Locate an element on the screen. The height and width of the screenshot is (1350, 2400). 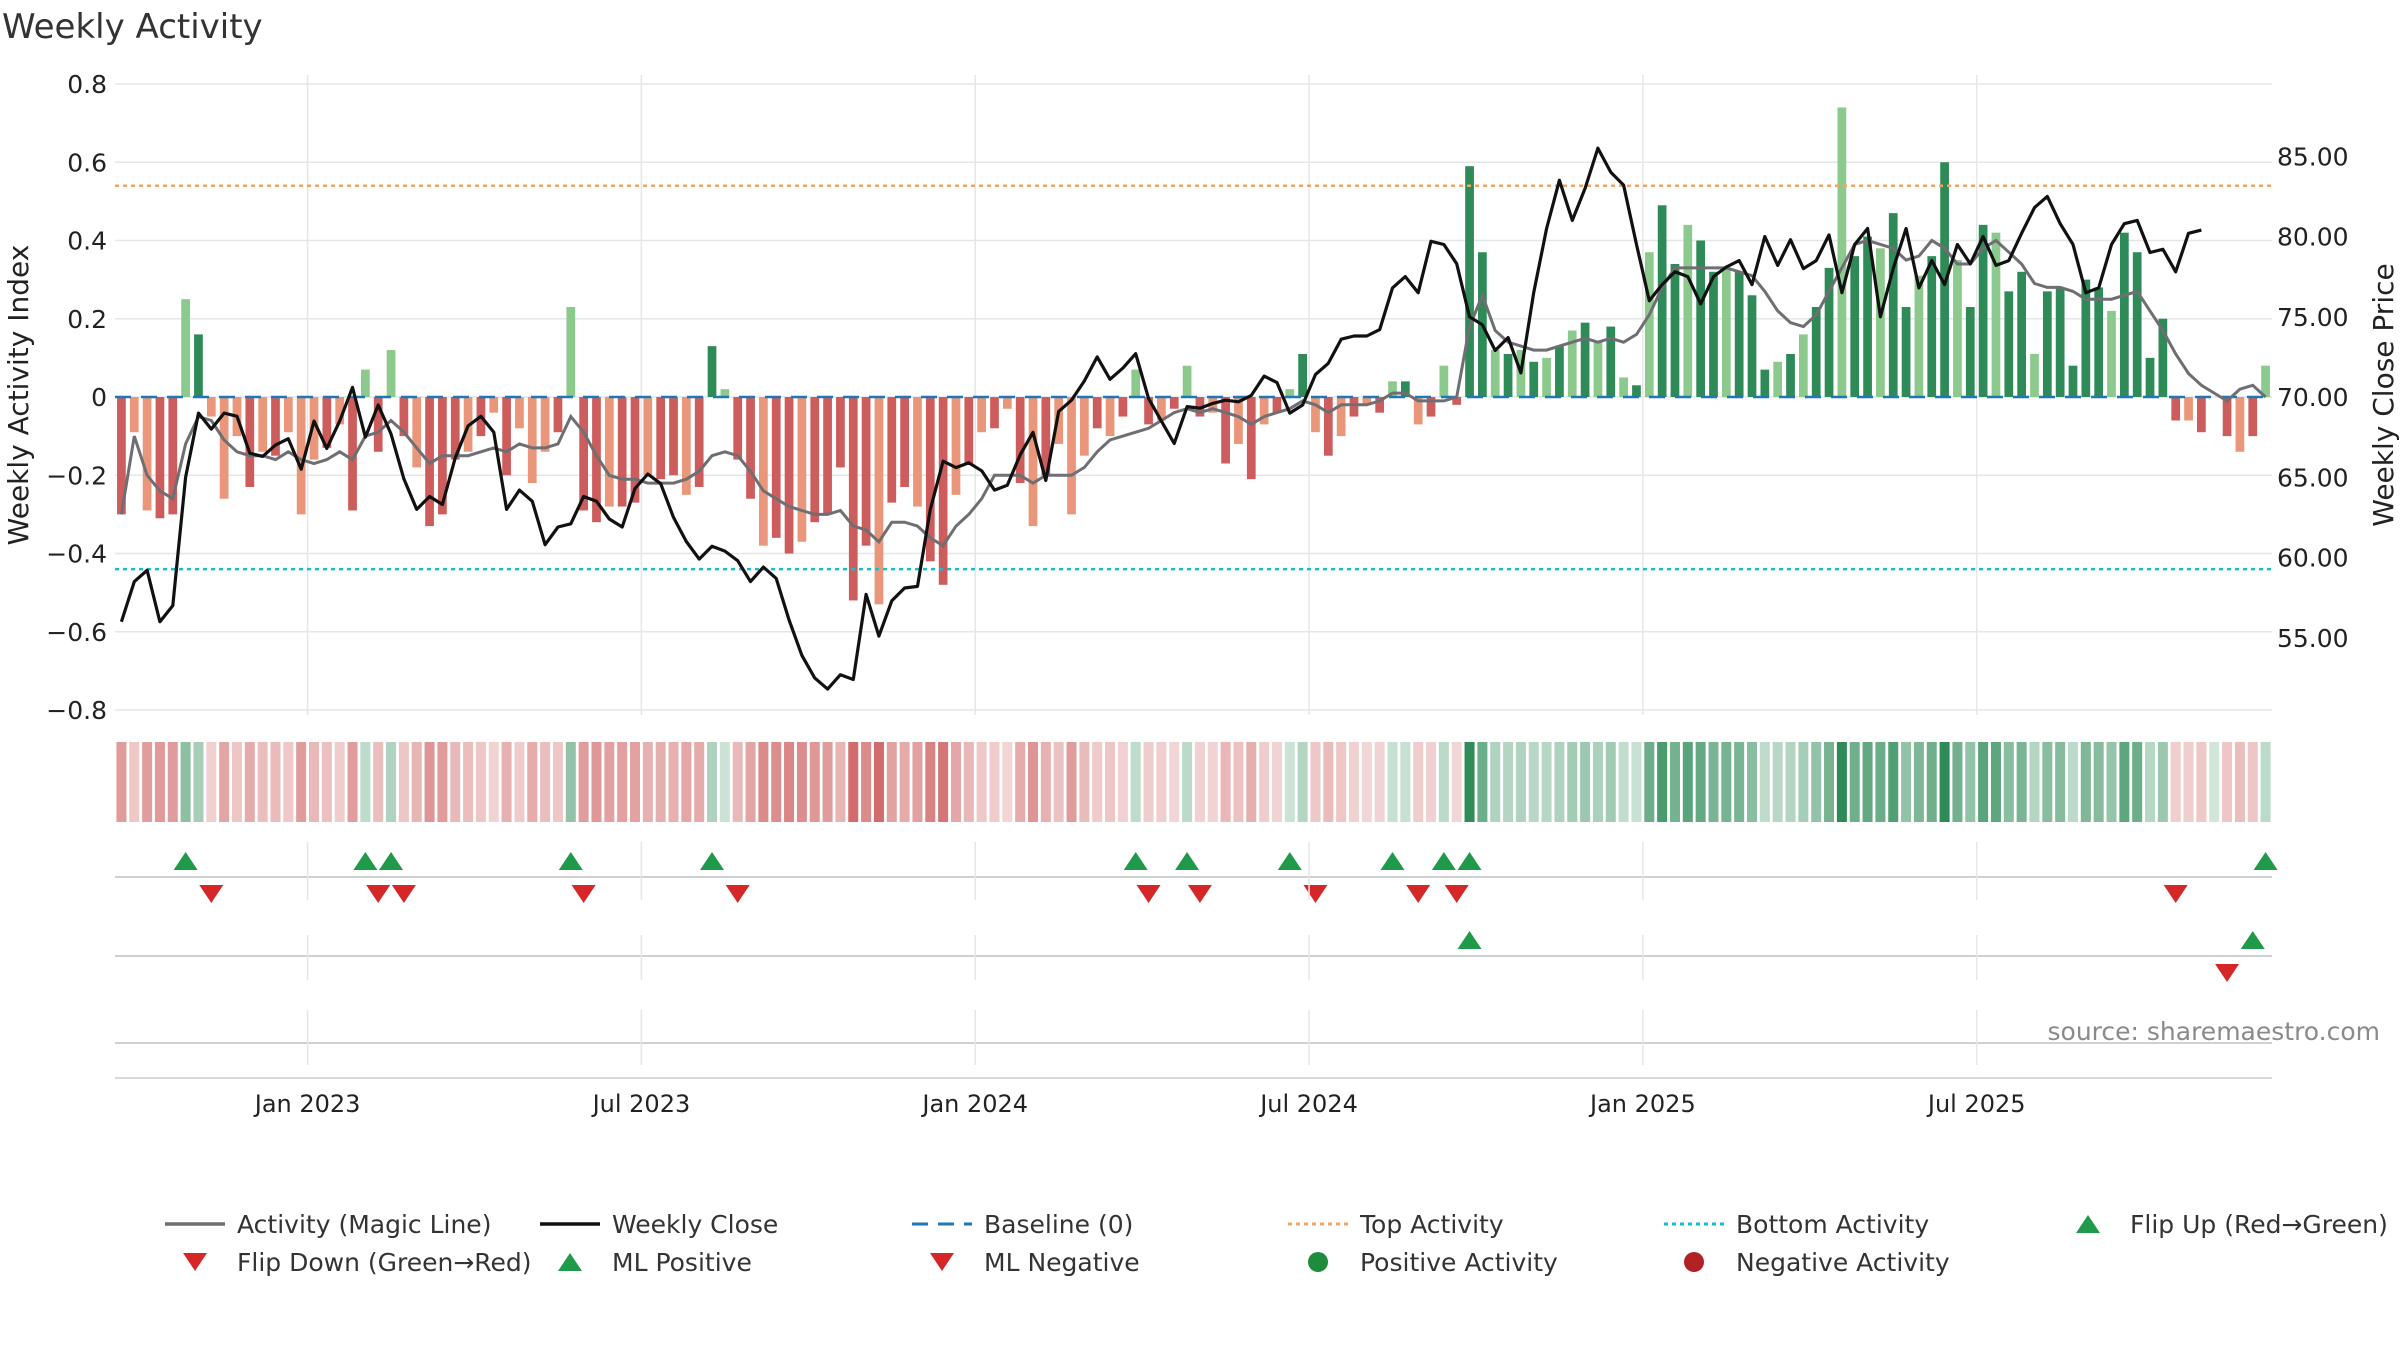
legend-item: Weekly Close is located at coordinates (659, 1224).